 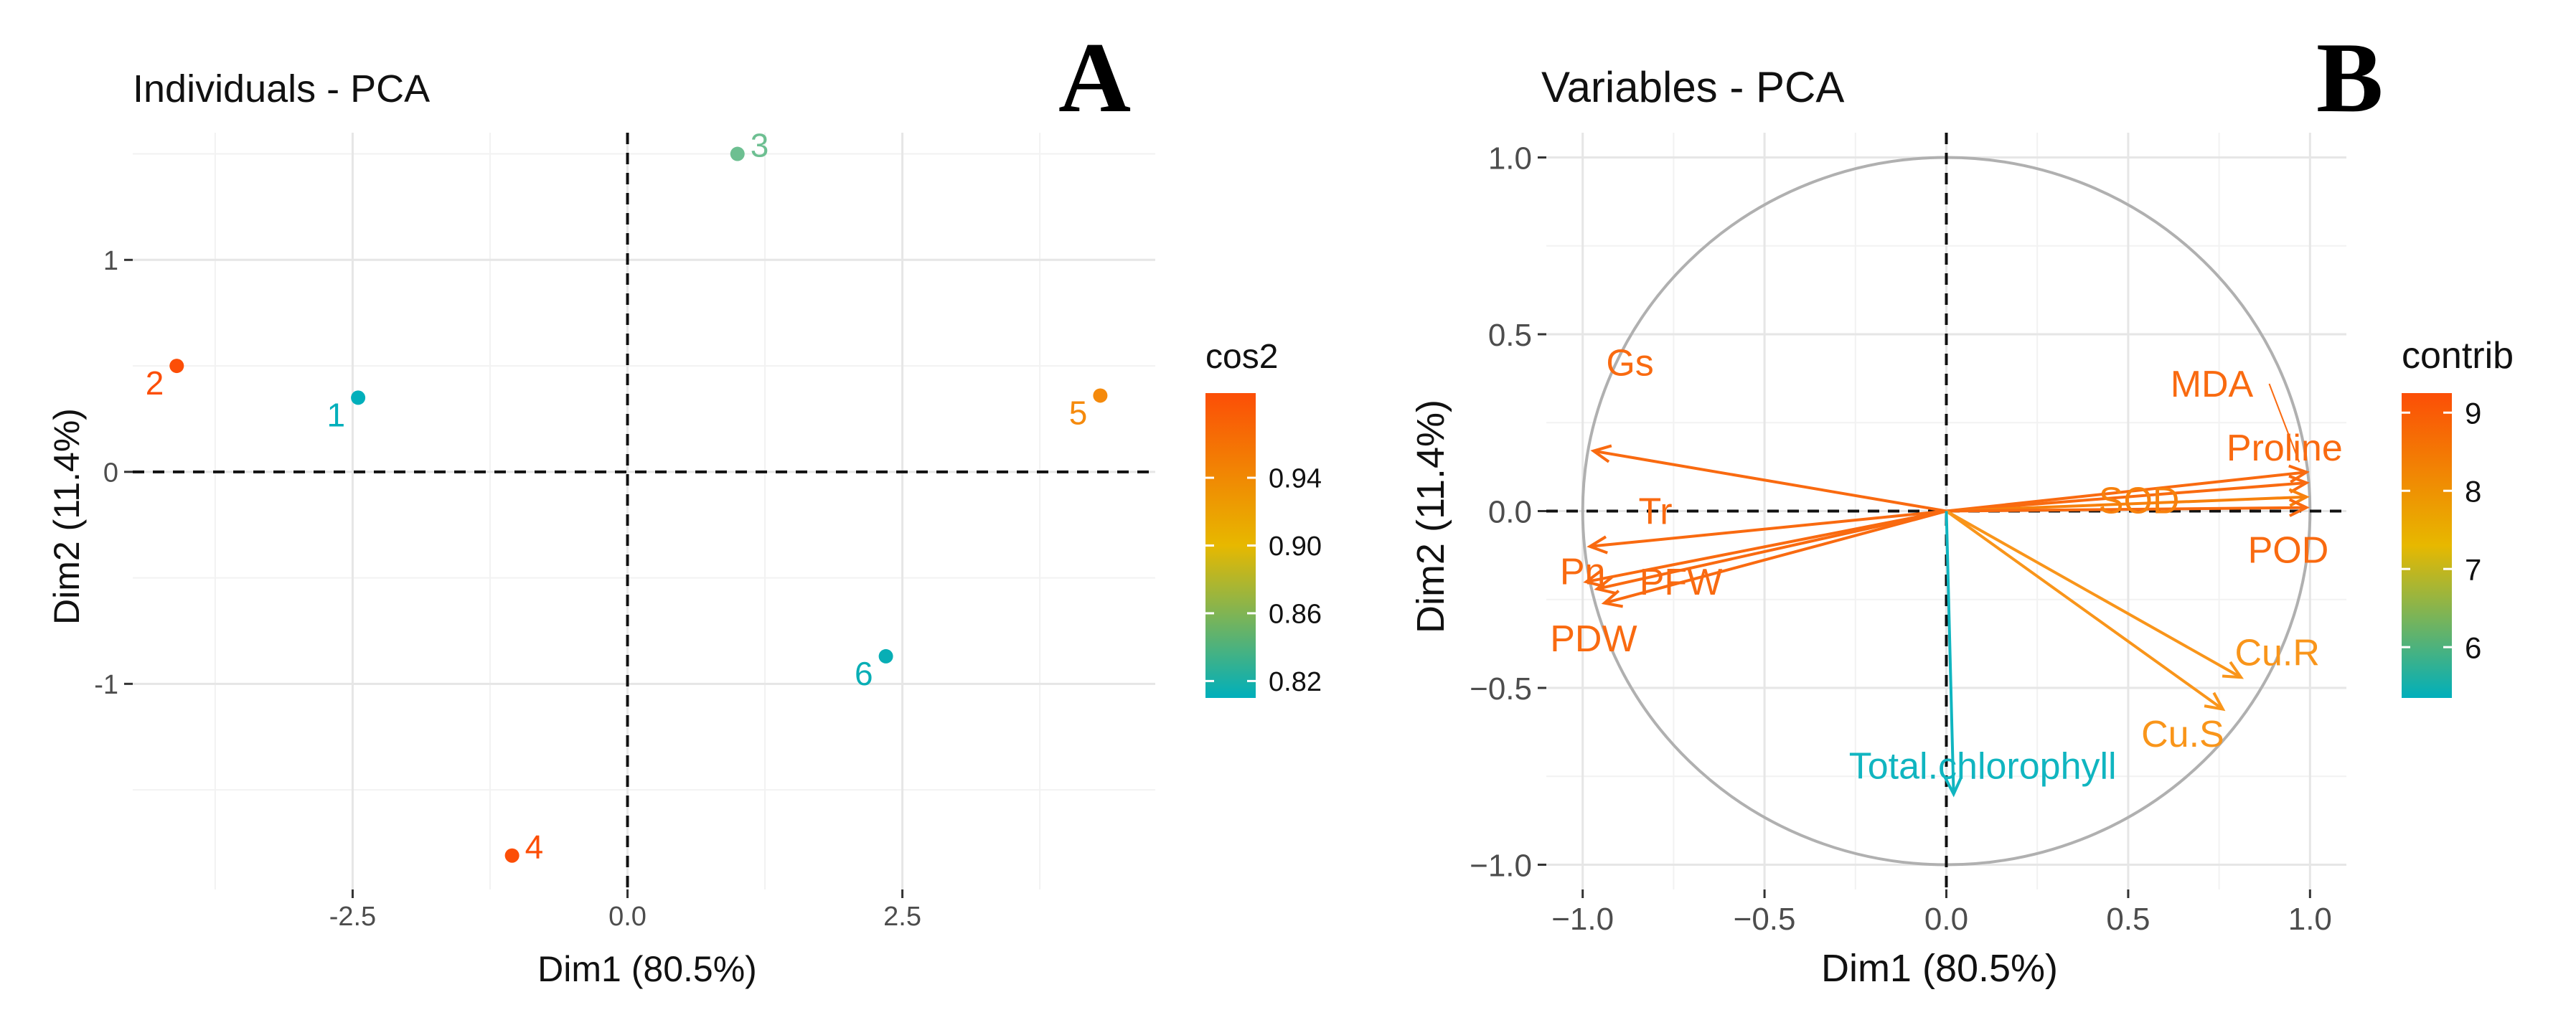 What do you see at coordinates (902, 917) in the screenshot?
I see `x-tick-label: 2.5` at bounding box center [902, 917].